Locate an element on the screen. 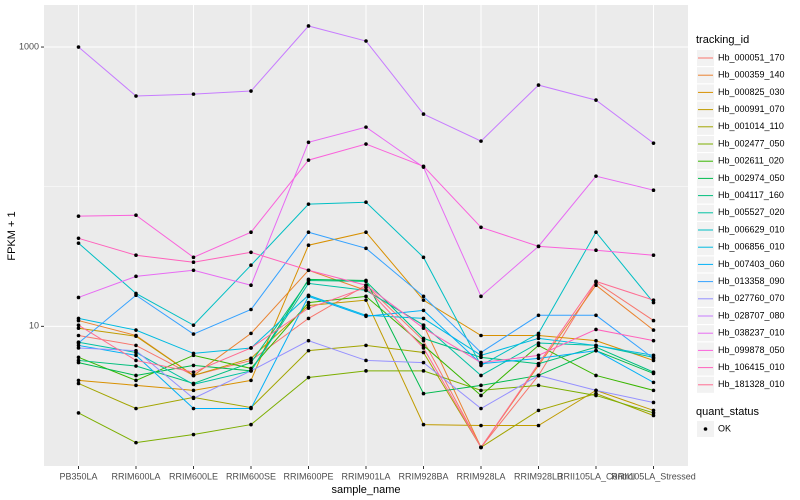  legend-label: Hb_027760_070 is located at coordinates (751, 298).